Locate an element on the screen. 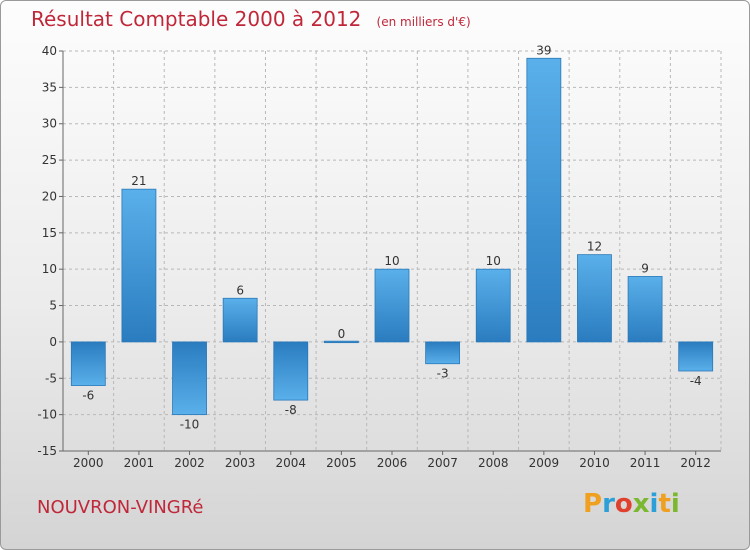  bar-2001 is located at coordinates (139, 265).